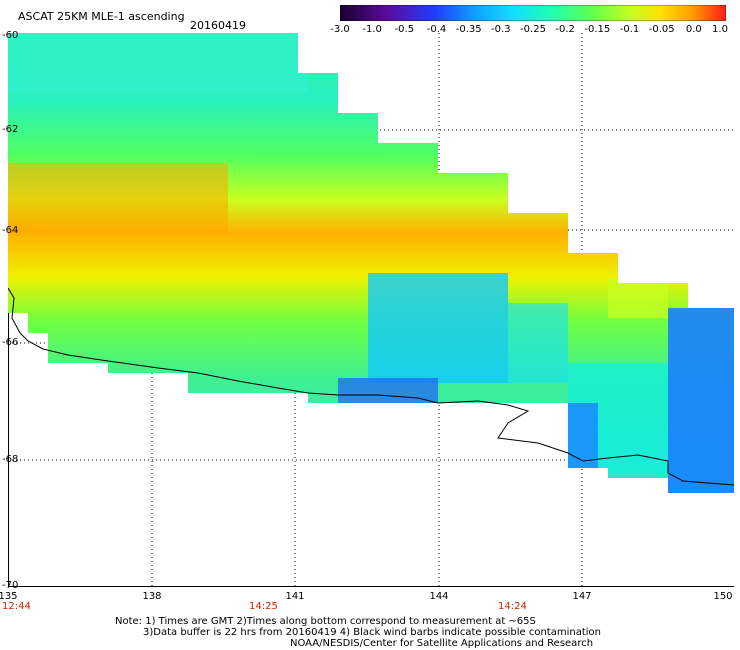 The width and height of the screenshot is (740, 650). What do you see at coordinates (629, 29) in the screenshot?
I see `colorbar-label: -0.1` at bounding box center [629, 29].